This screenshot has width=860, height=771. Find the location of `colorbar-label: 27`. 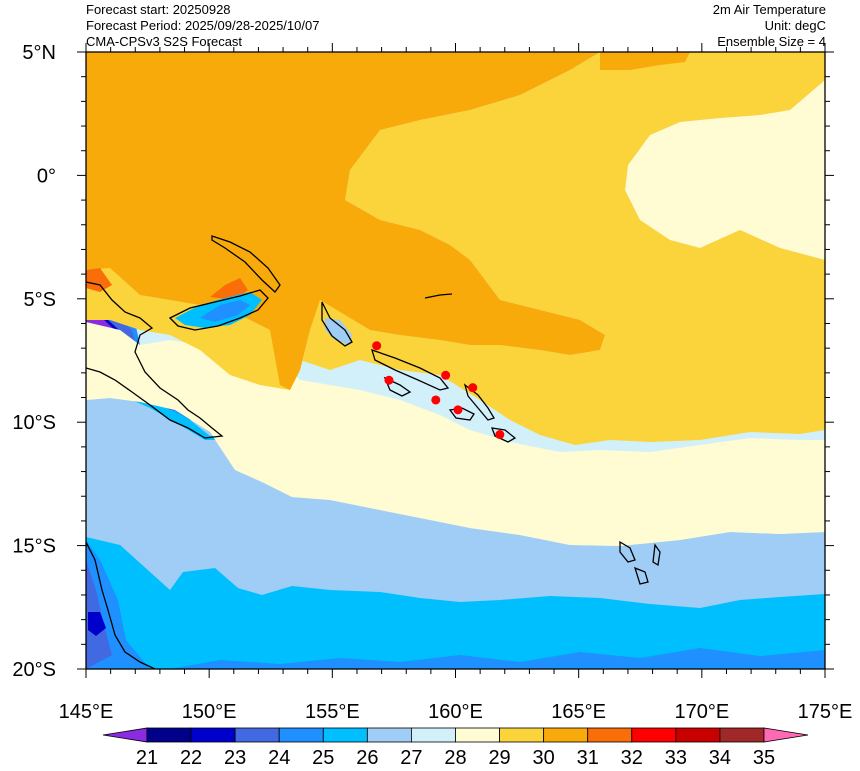

colorbar-label: 27 is located at coordinates (411, 758).